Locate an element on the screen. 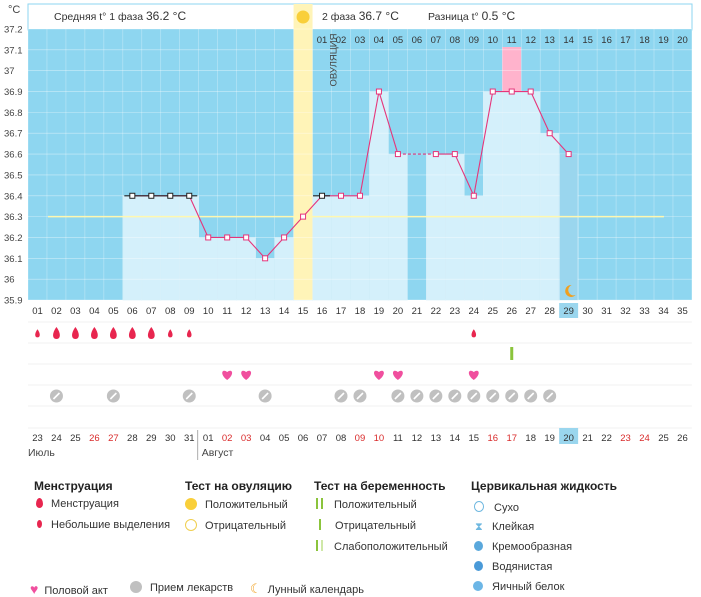 The width and height of the screenshot is (701, 597). cycle-day-label: 07 is located at coordinates (151, 311).